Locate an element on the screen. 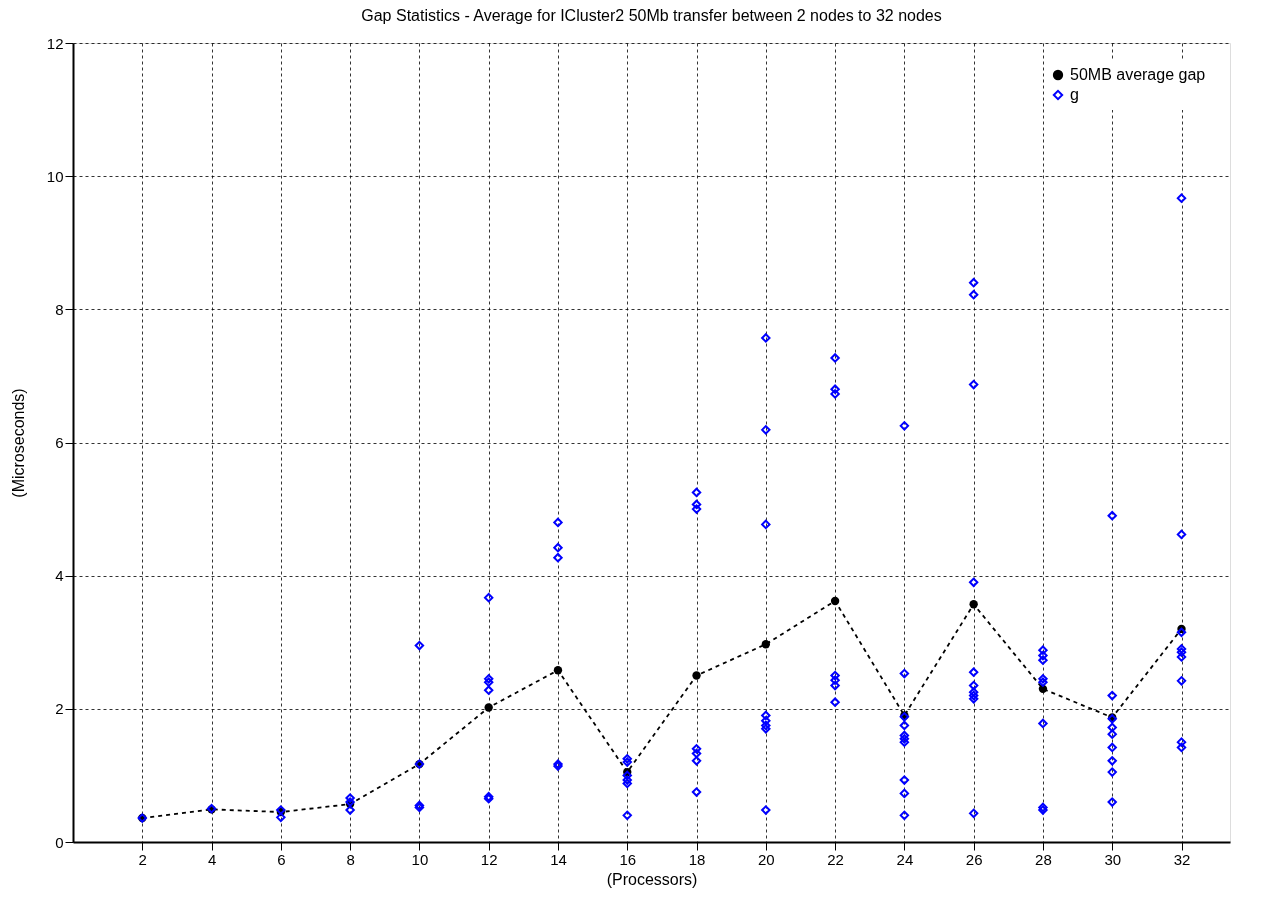  y-tick-label: 4 is located at coordinates (59, 576).